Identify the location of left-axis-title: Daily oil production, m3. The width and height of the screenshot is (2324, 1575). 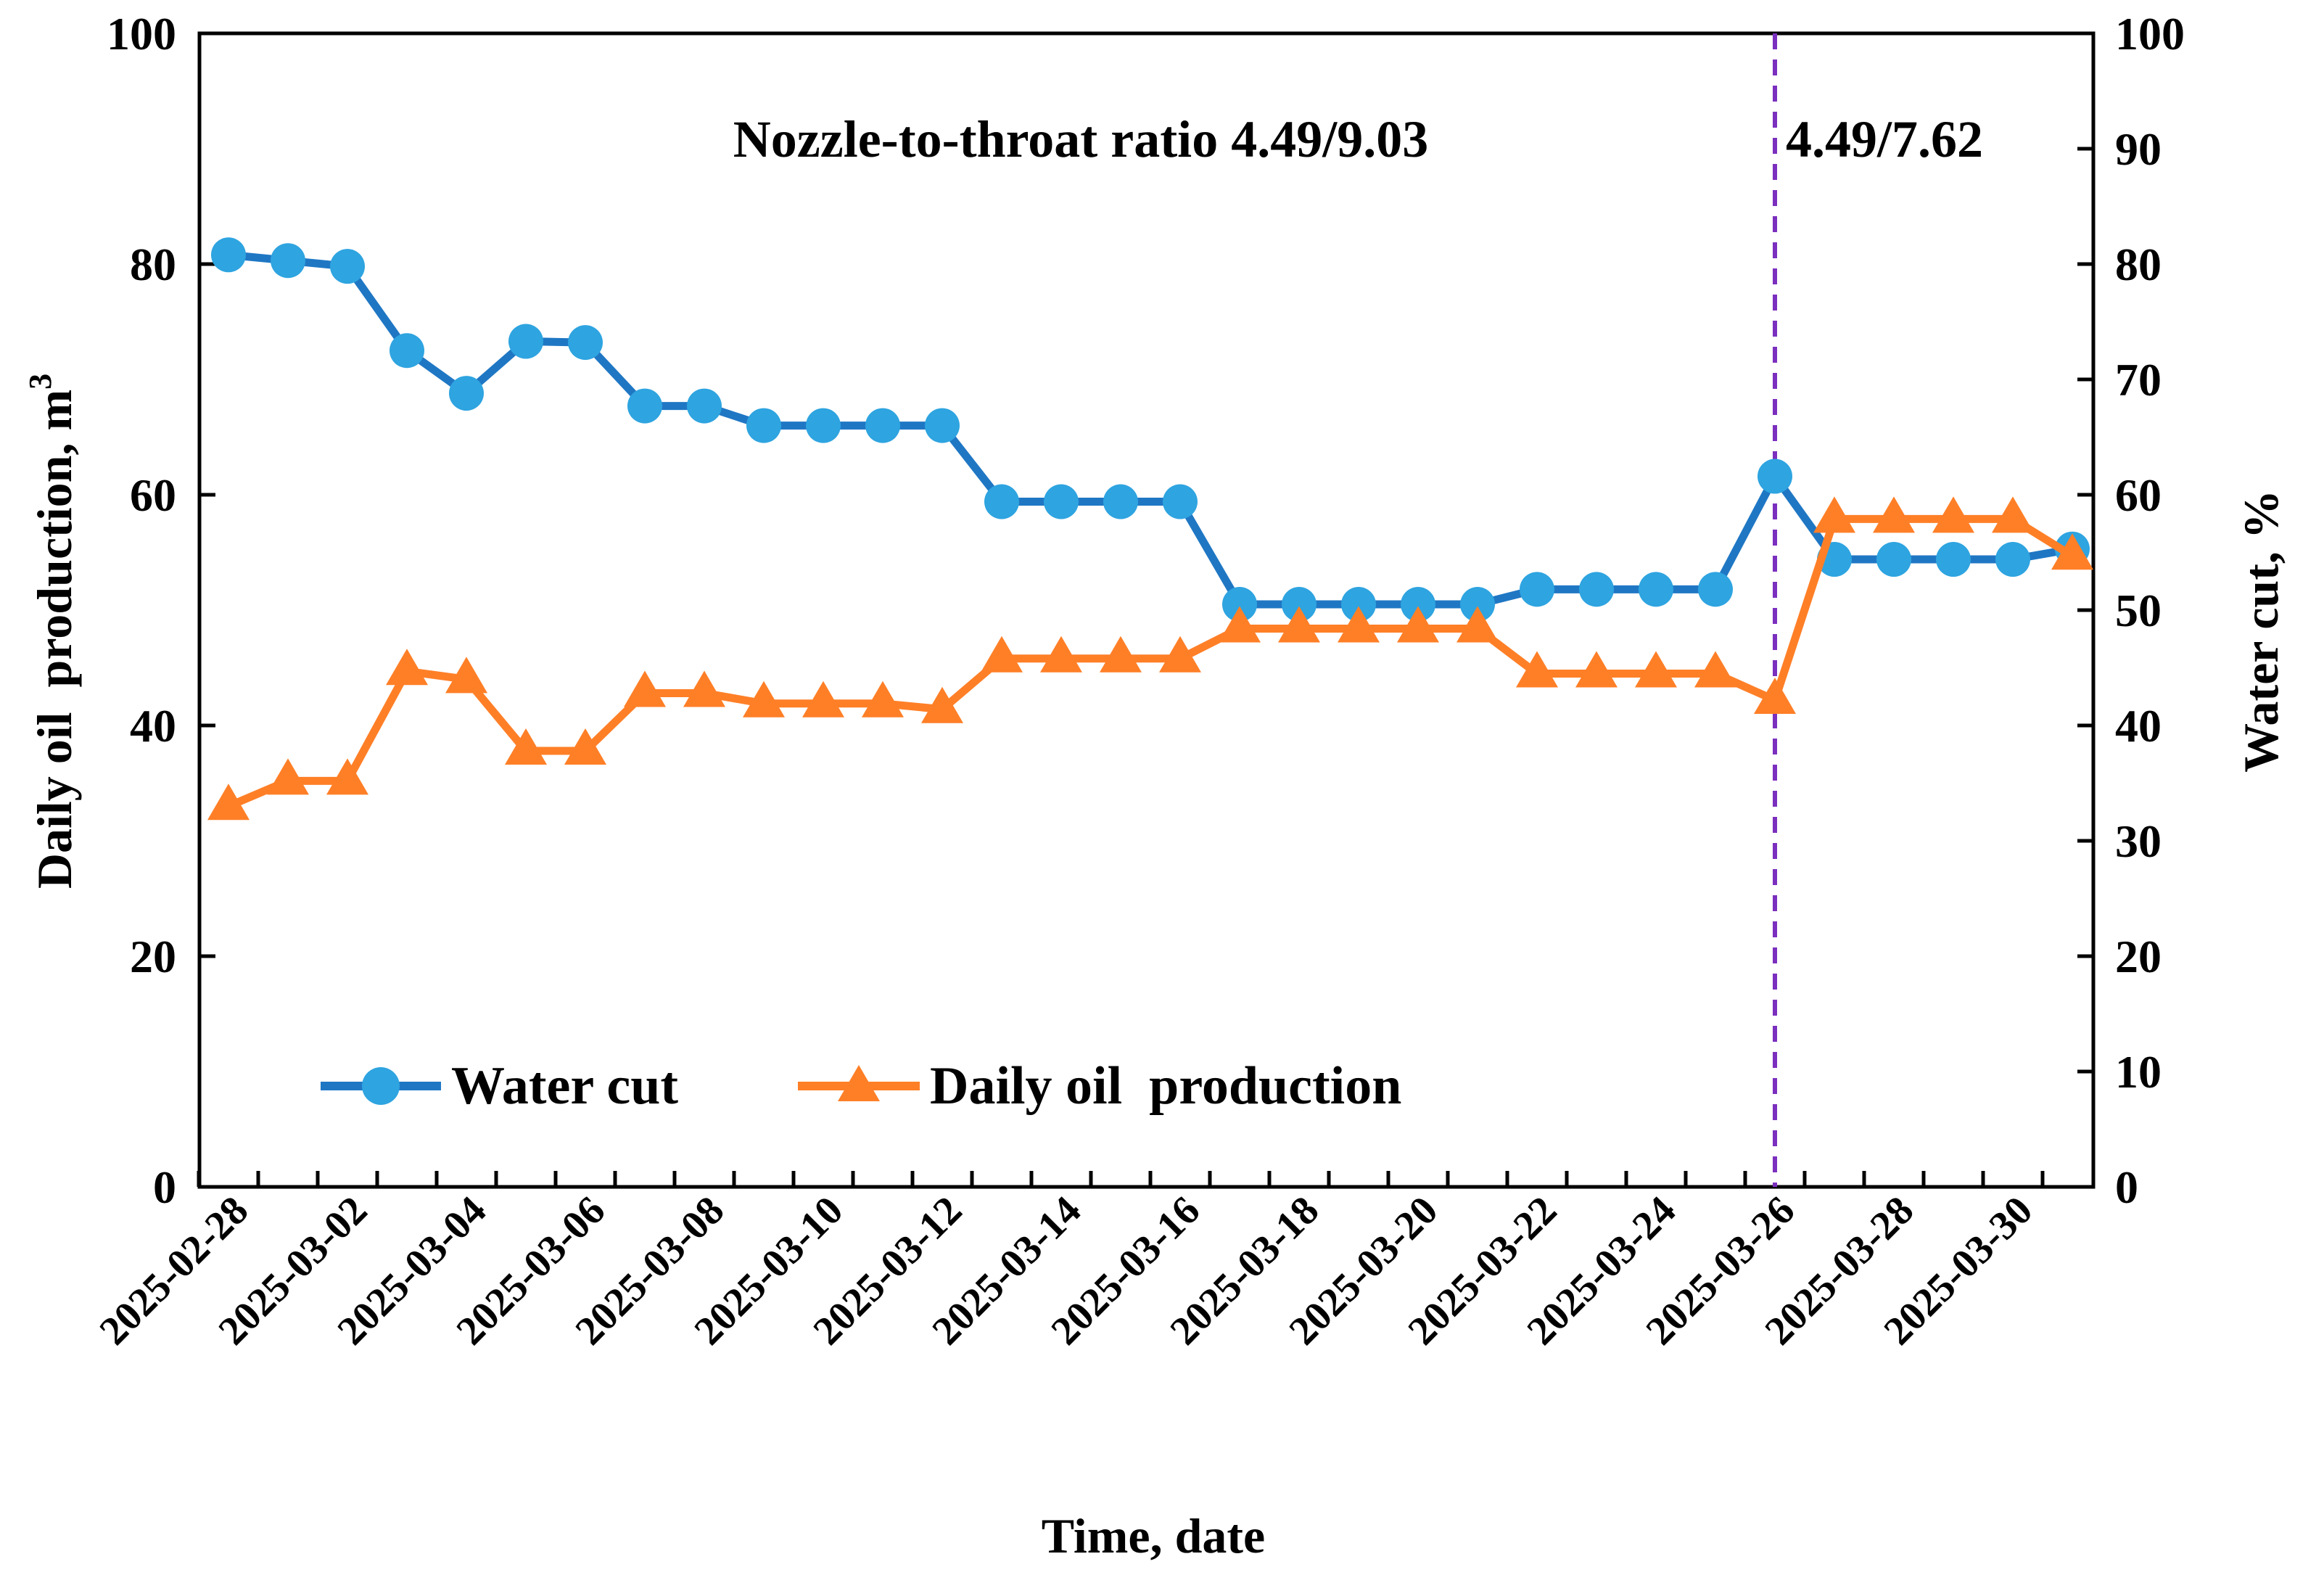
(52, 631).